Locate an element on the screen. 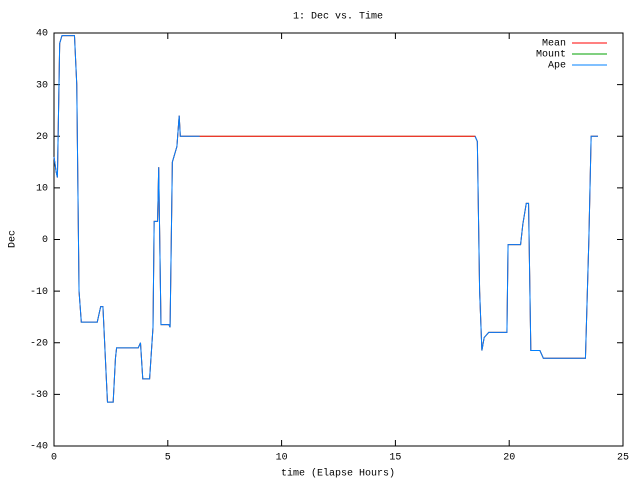 The image size is (640, 480). x-axis-label: time (Elapse Hours) is located at coordinates (338, 474).